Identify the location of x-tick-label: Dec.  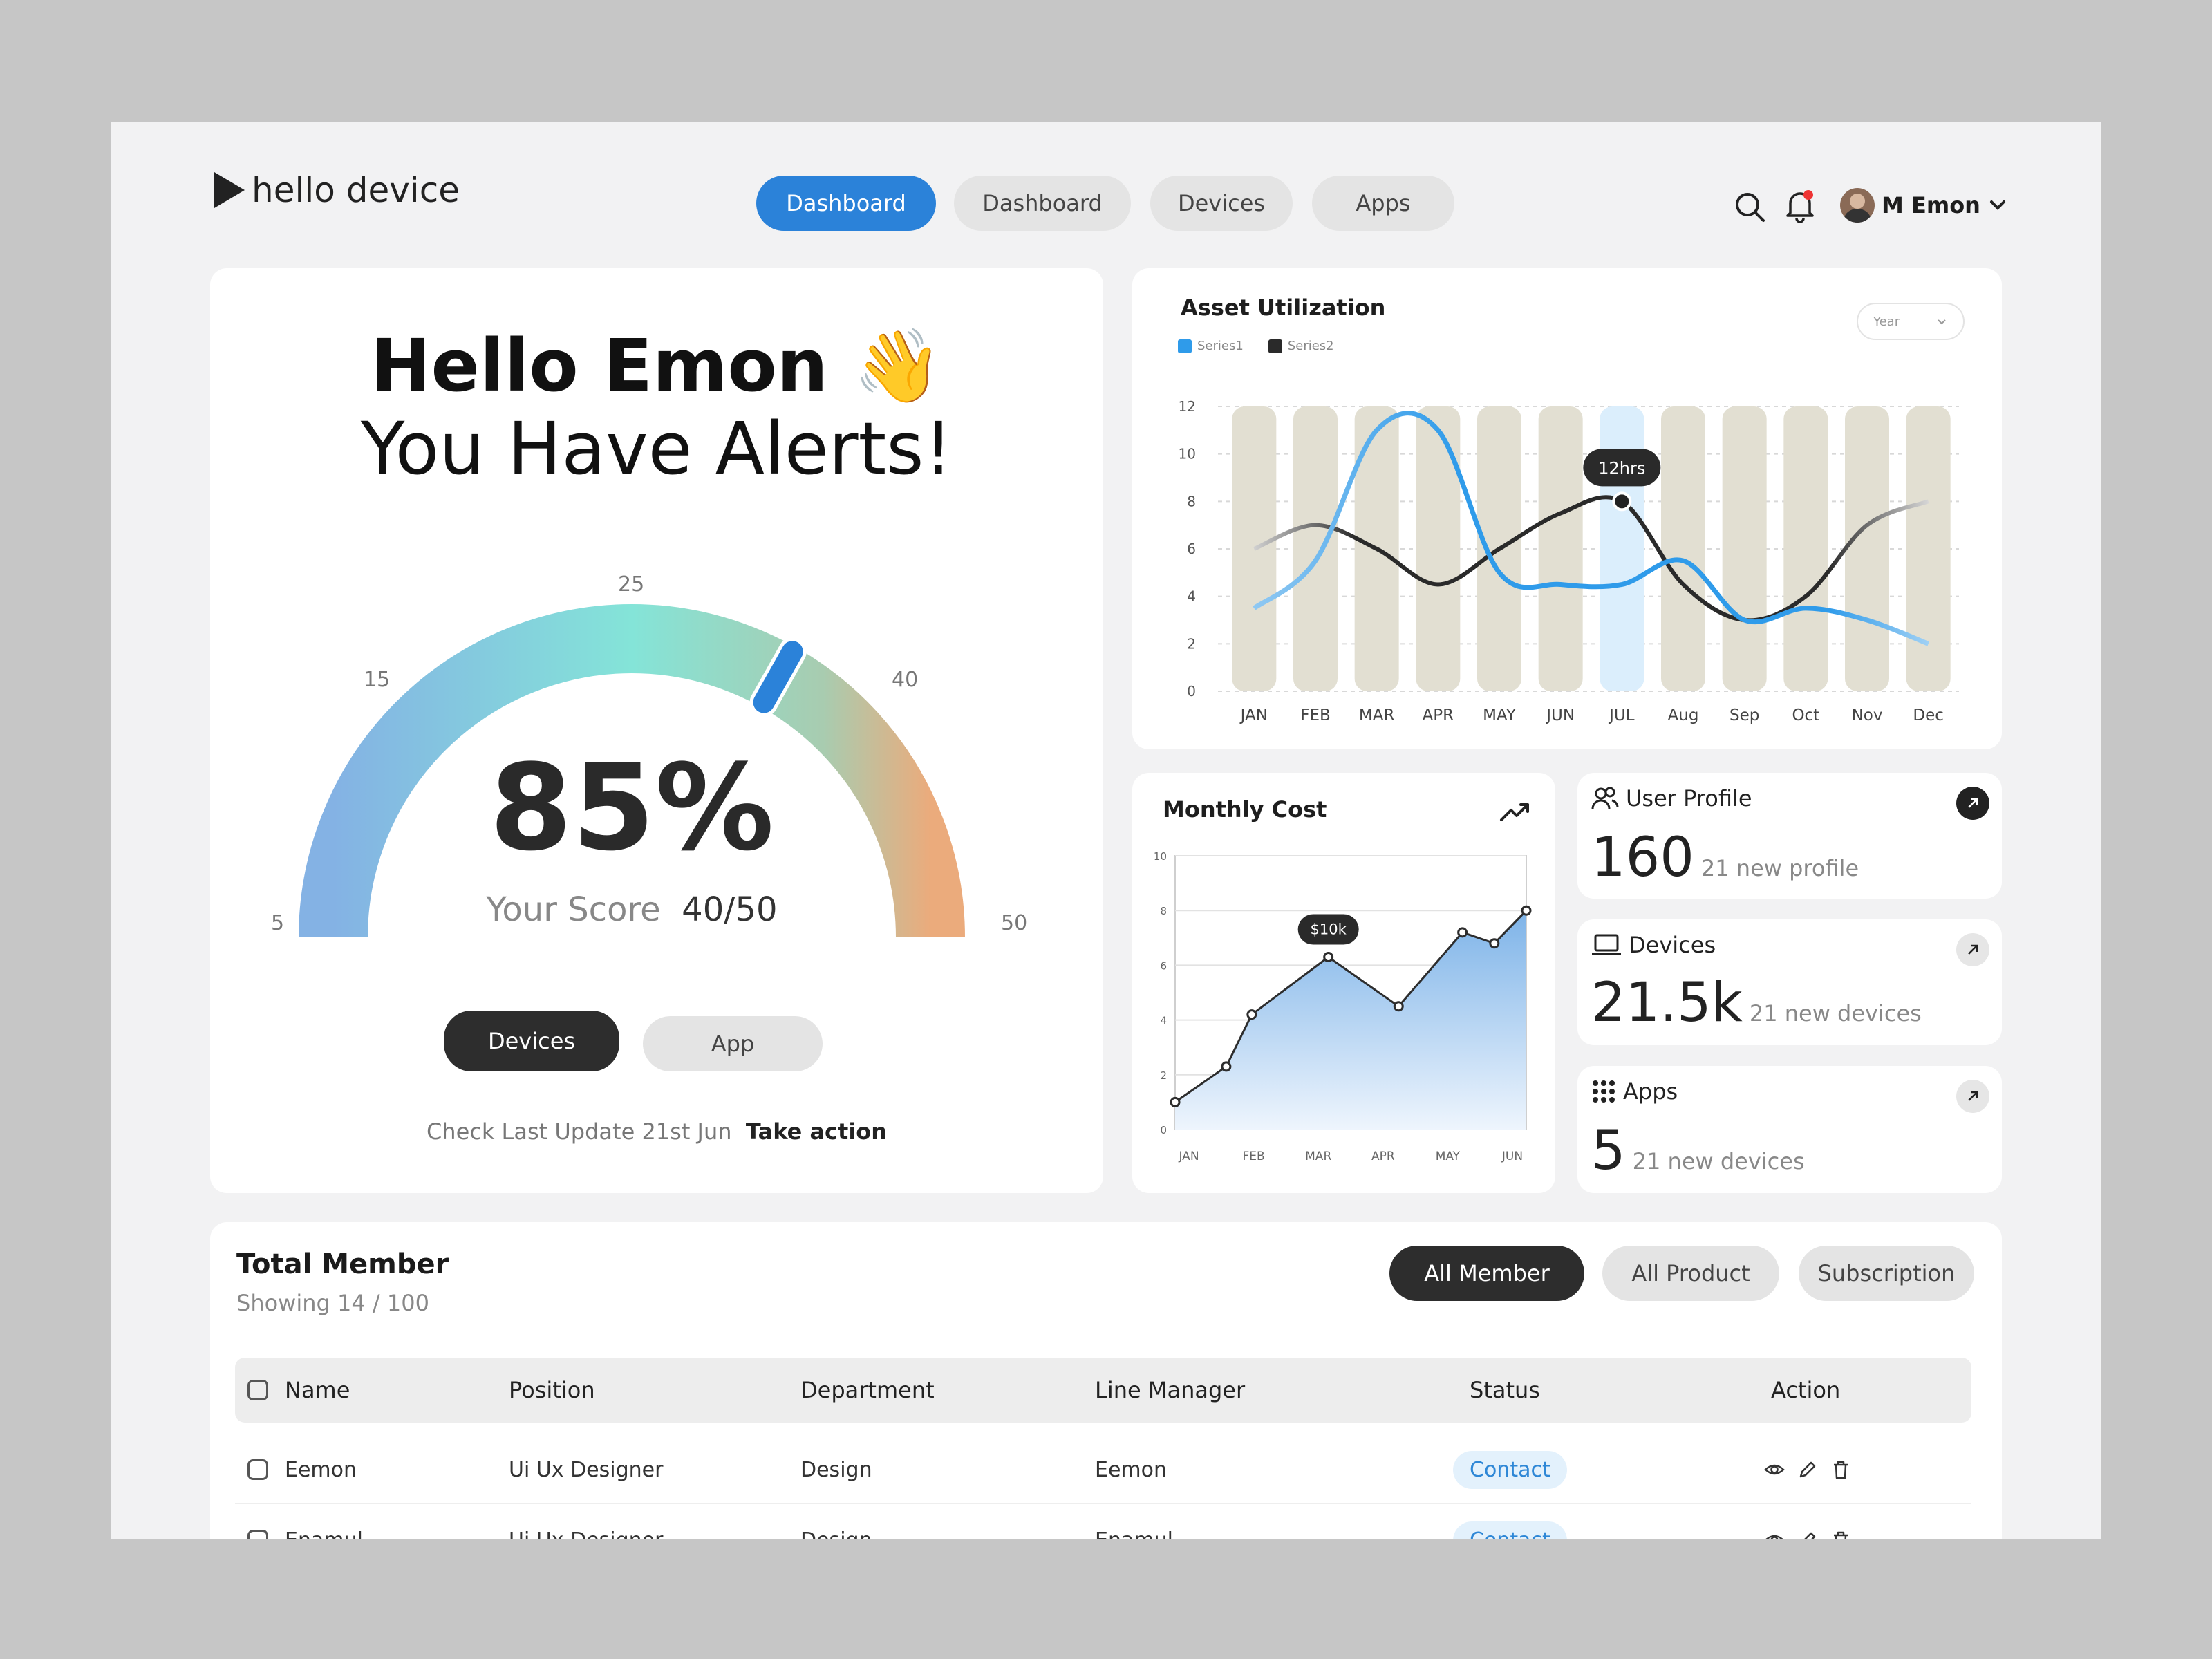
(1928, 715).